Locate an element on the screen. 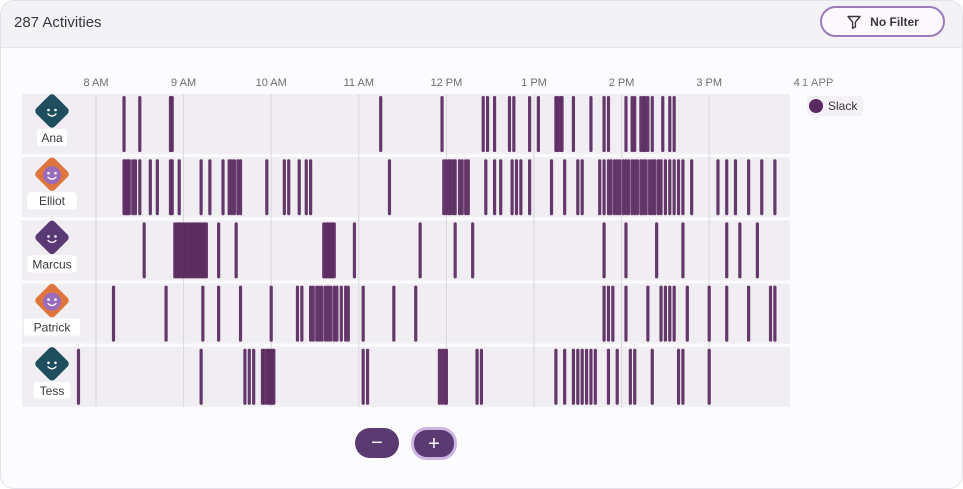  plus-icon: + is located at coordinates (434, 443).